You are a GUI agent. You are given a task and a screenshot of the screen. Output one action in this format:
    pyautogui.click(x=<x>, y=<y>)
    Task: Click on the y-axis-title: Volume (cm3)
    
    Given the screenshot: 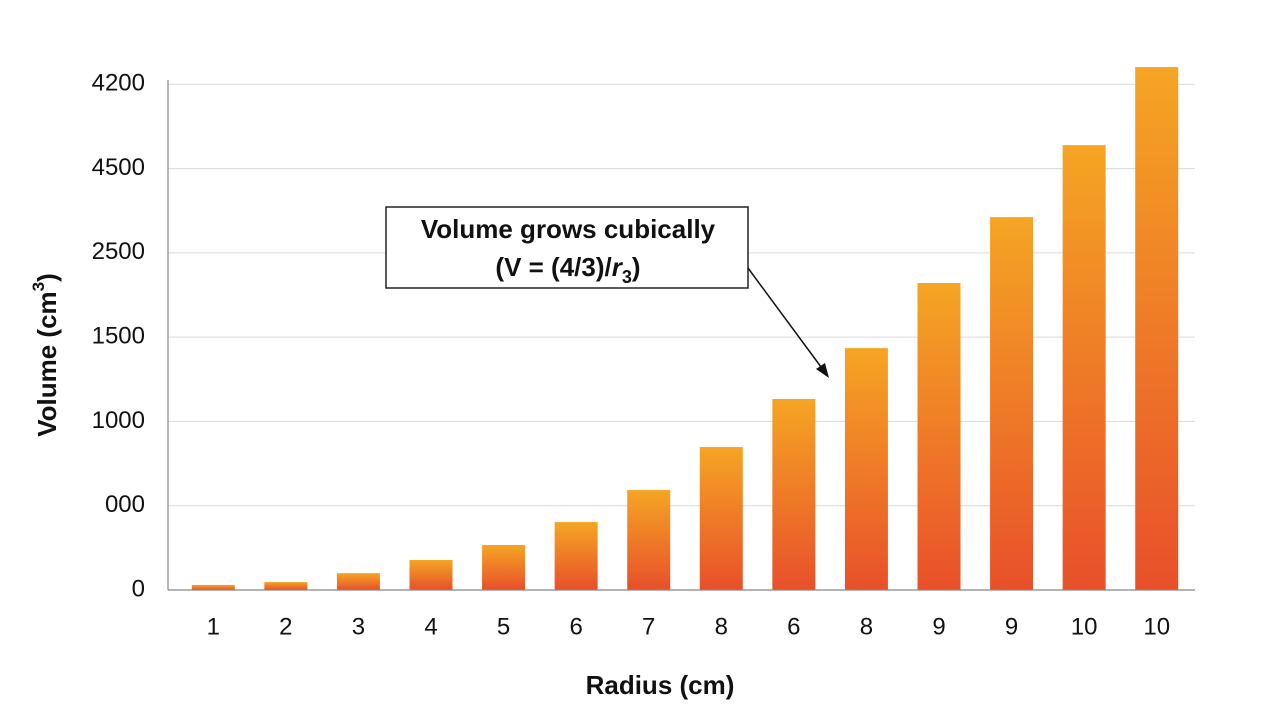 What is the action you would take?
    pyautogui.click(x=45, y=355)
    